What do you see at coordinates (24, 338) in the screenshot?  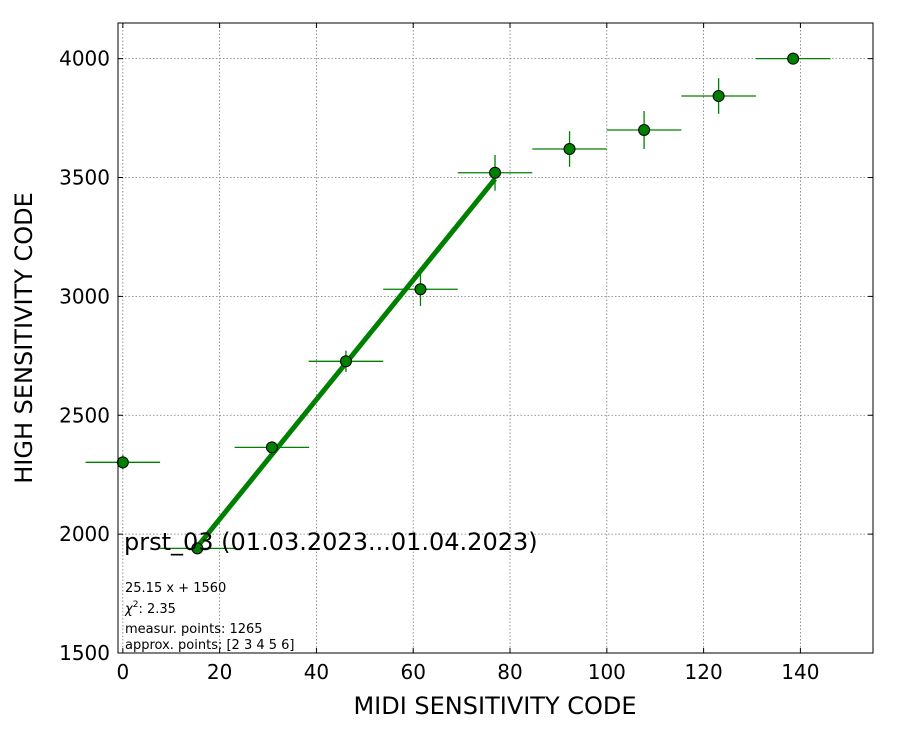 I see `y-axis-title: HIGH SENSITIVITY CODE` at bounding box center [24, 338].